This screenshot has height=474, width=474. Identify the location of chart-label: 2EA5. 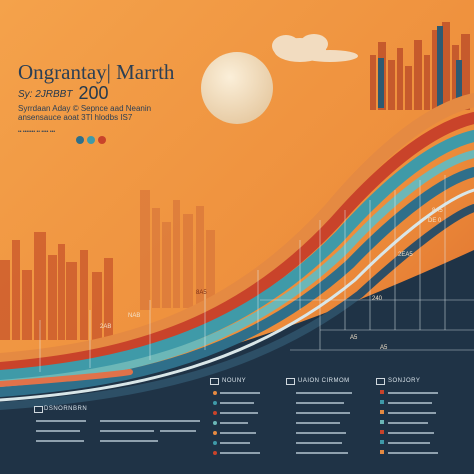
(405, 255).